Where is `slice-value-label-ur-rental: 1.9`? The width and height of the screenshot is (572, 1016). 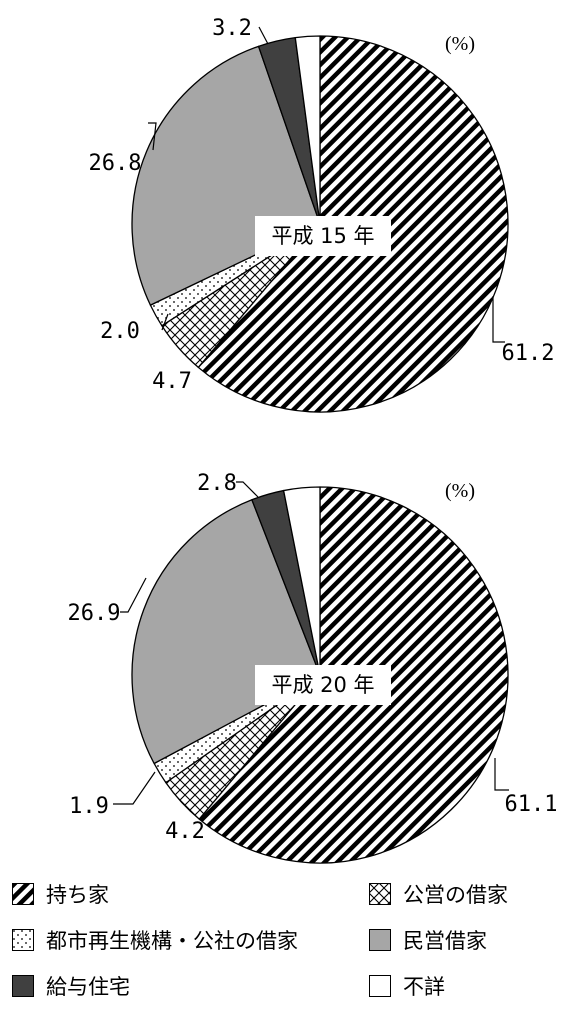 slice-value-label-ur-rental: 1.9 is located at coordinates (89, 806).